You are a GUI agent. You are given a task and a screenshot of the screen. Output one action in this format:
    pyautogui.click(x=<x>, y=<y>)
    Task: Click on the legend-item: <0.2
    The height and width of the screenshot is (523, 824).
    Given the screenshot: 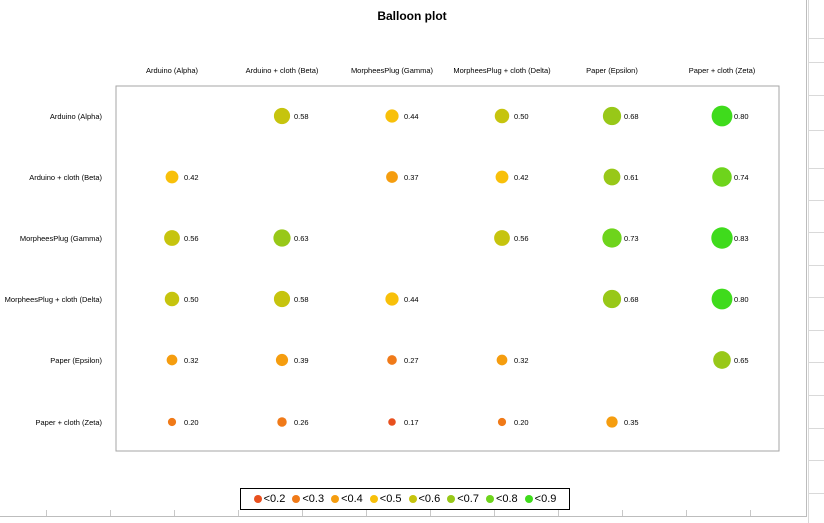 What is the action you would take?
    pyautogui.click(x=269, y=499)
    